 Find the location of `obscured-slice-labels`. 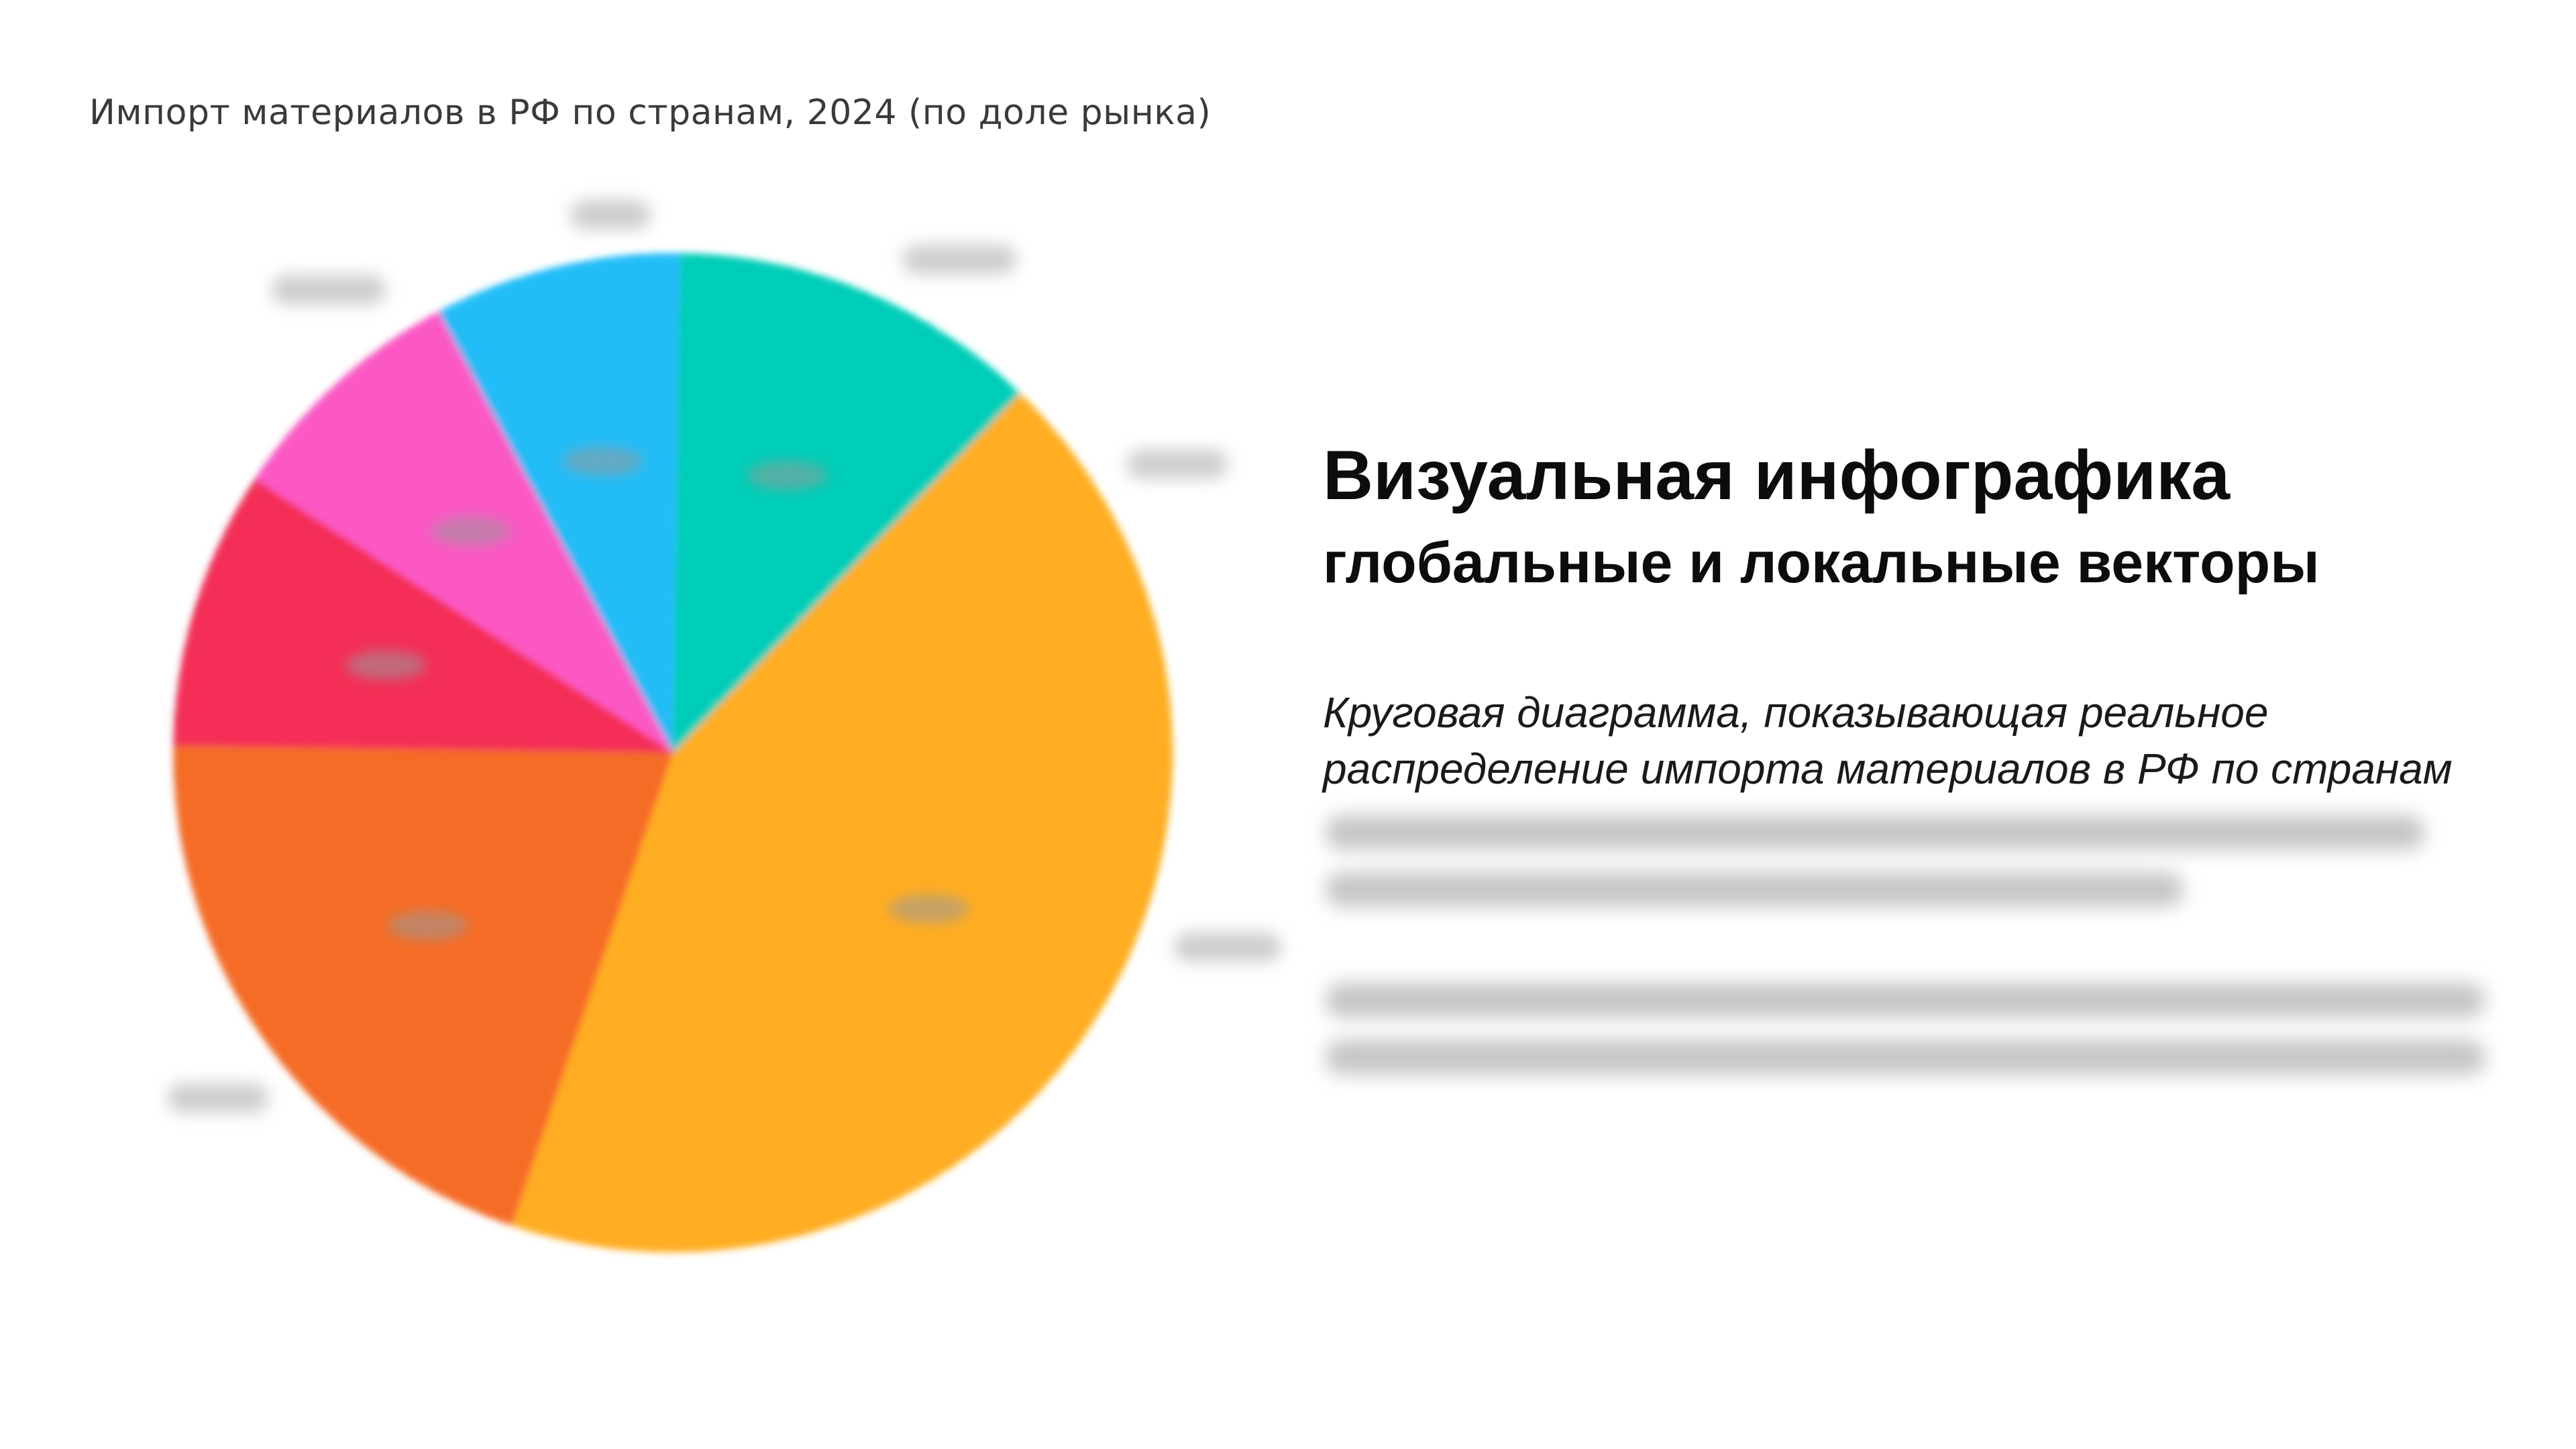

obscured-slice-labels is located at coordinates (657, 693).